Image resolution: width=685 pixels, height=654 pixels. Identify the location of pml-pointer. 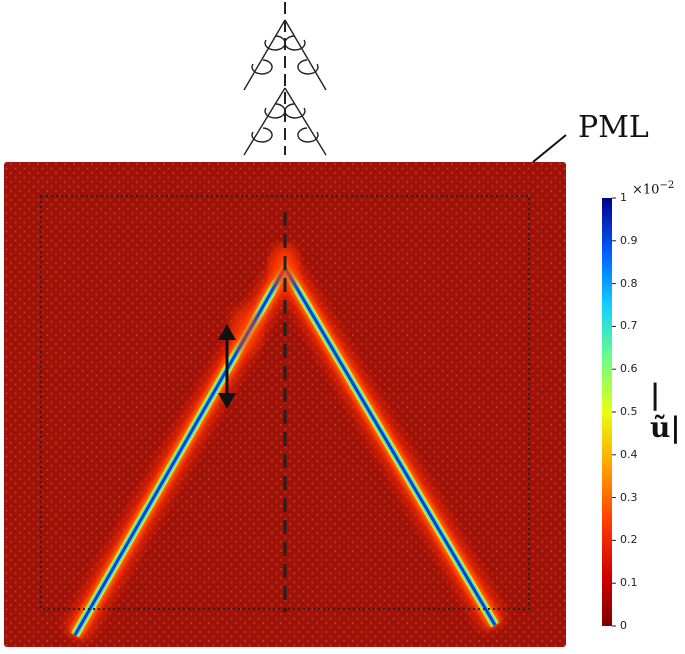
(549, 148).